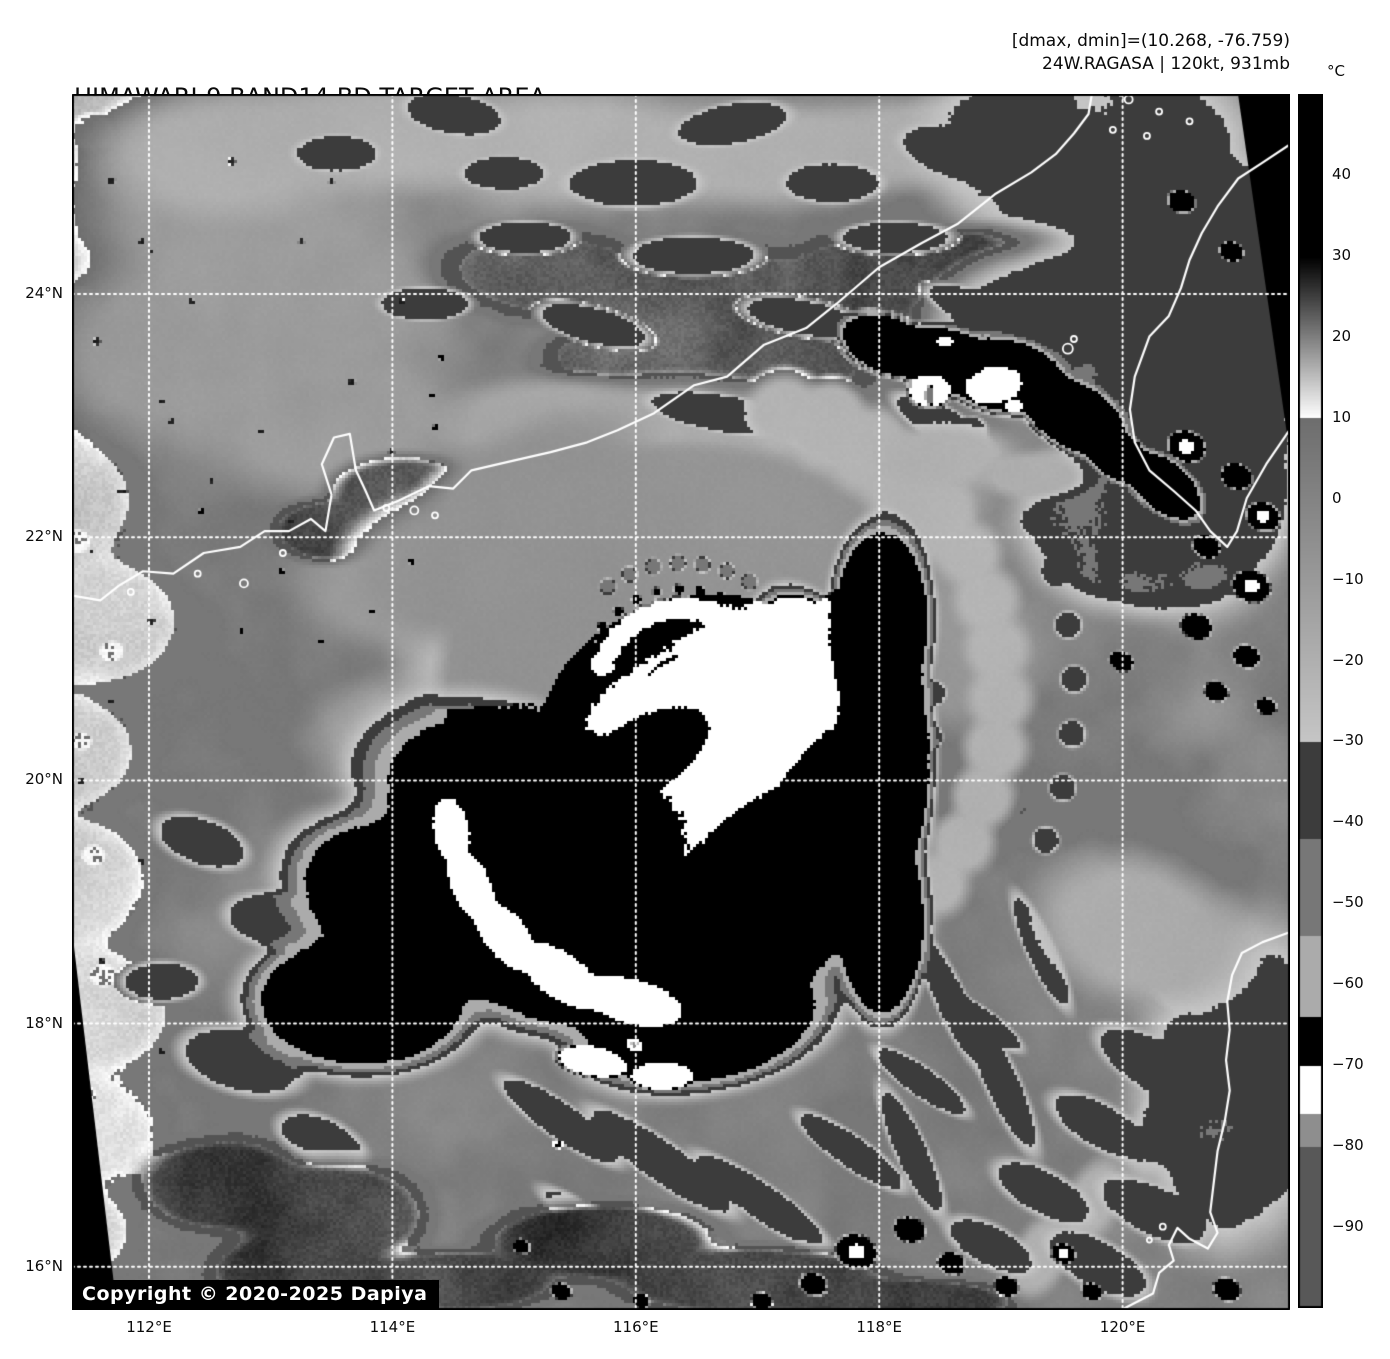  Describe the element at coordinates (392, 1327) in the screenshot. I see `lon-tick-label: 114°E` at that location.